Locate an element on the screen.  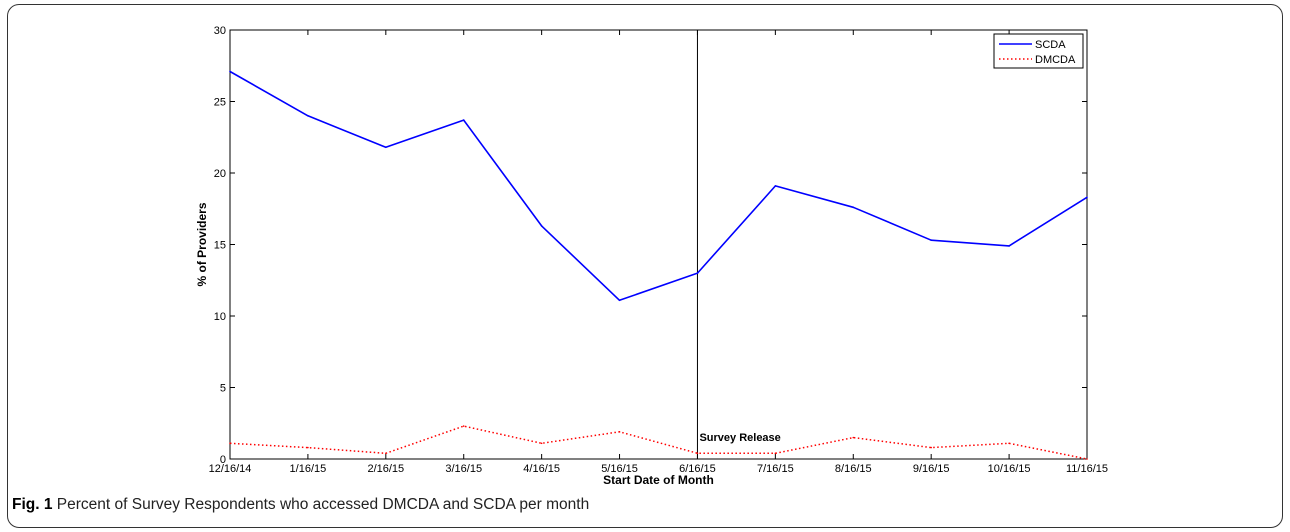
x-tick-label: 2/16/15 is located at coordinates (385, 469).